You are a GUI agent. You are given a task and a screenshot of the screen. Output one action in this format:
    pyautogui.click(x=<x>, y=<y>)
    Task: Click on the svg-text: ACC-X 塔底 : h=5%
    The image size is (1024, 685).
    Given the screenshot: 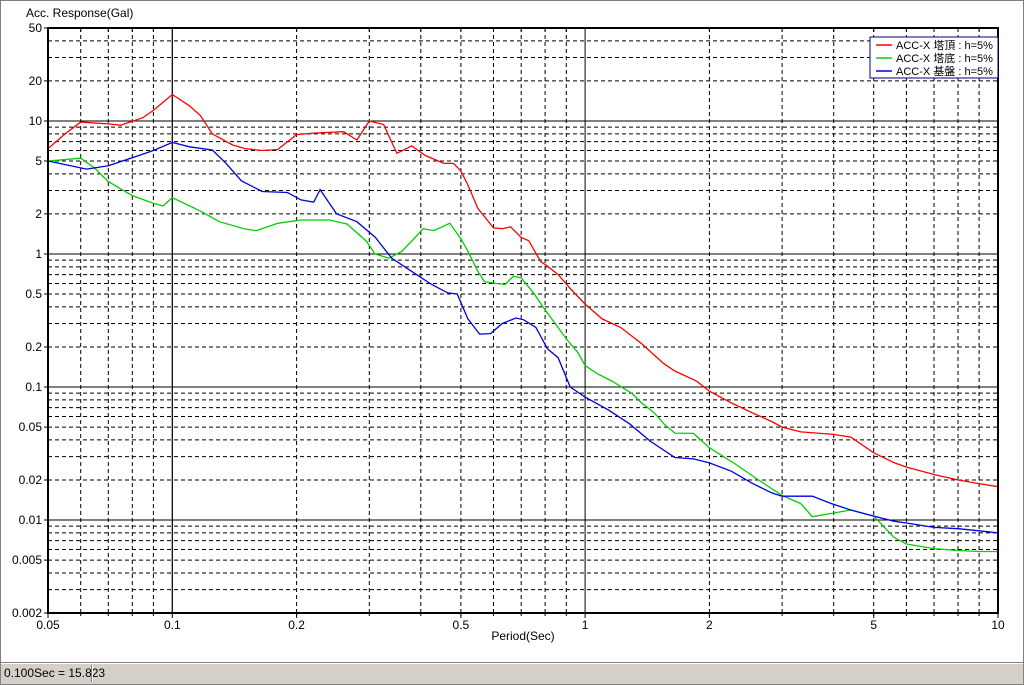 What is the action you would take?
    pyautogui.click(x=944, y=58)
    